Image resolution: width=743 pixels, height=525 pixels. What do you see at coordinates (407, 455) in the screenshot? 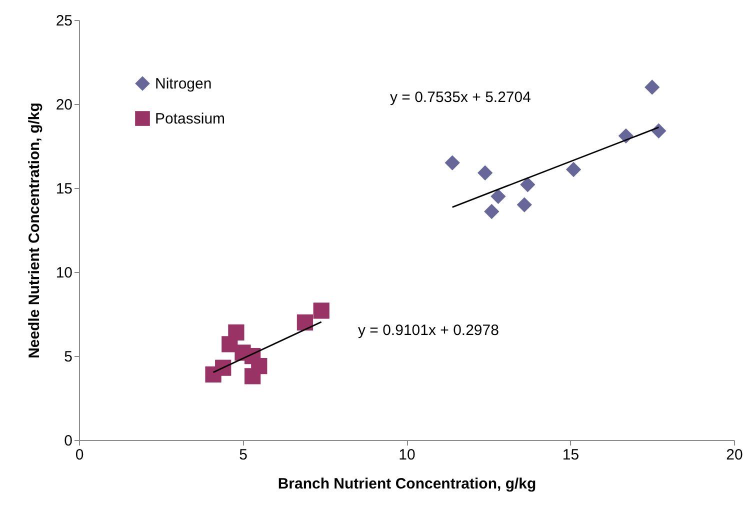
I see `x-tick-label: 10` at bounding box center [407, 455].